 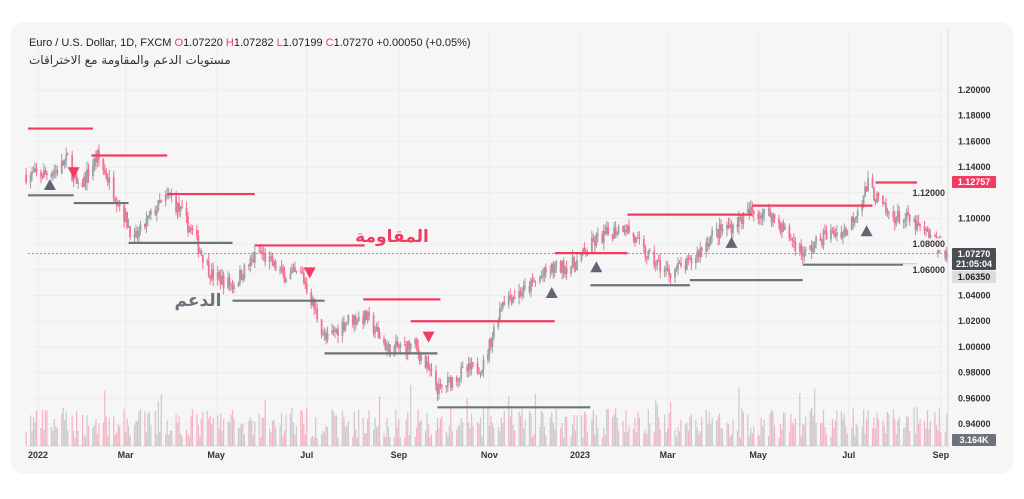 I want to click on y-tick-label: 1.10000, so click(x=974, y=218).